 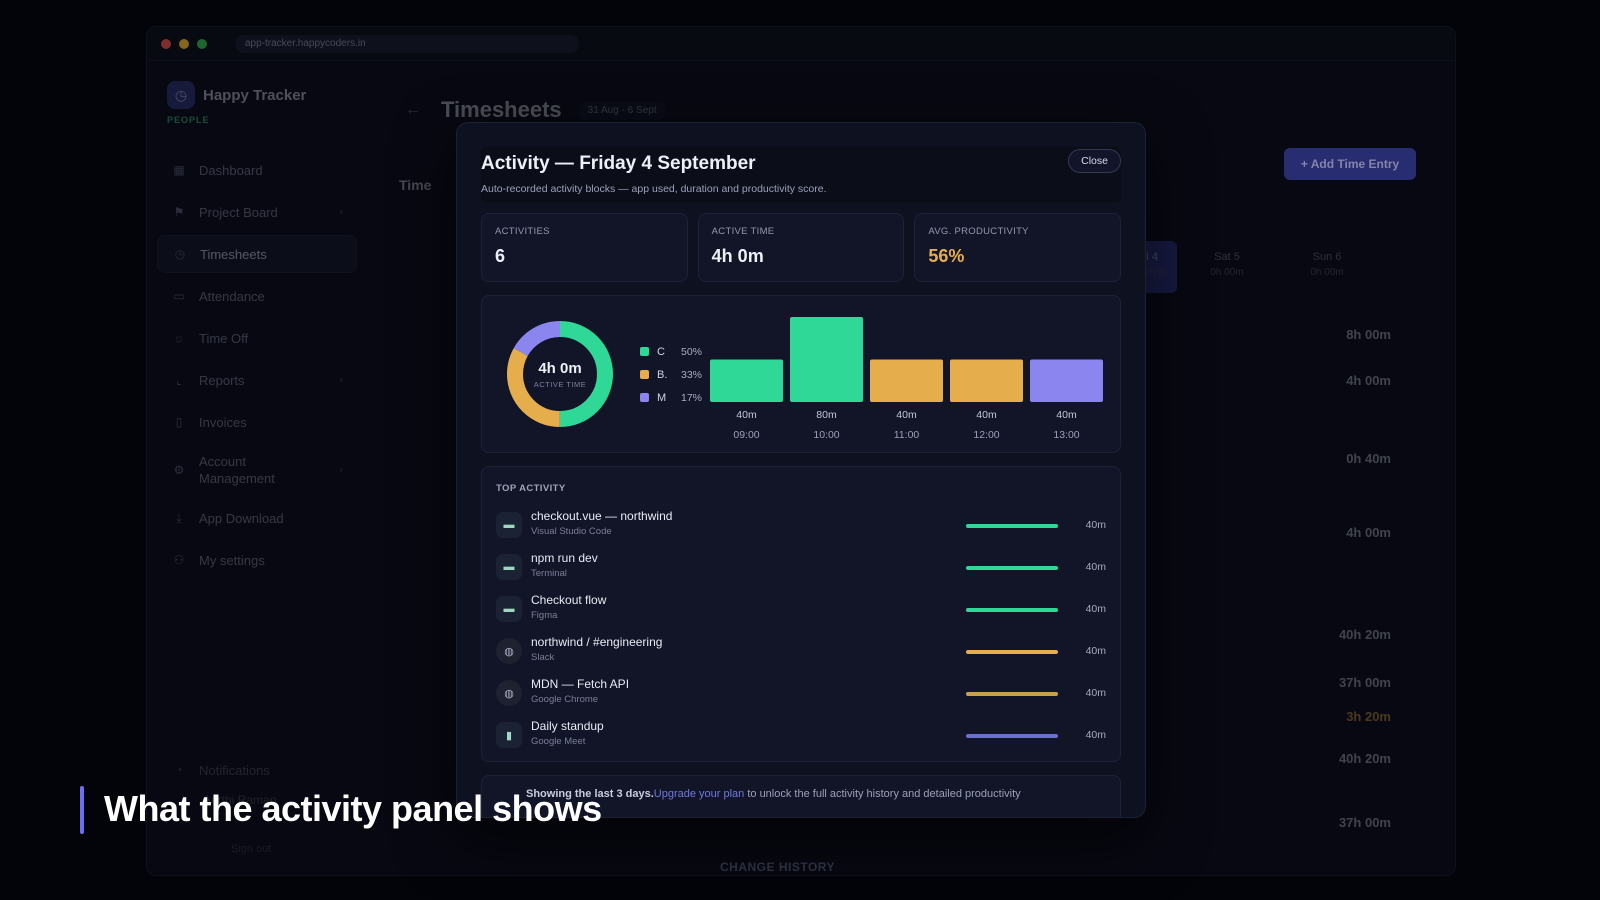 I want to click on file-icon: ▯, so click(x=179, y=422).